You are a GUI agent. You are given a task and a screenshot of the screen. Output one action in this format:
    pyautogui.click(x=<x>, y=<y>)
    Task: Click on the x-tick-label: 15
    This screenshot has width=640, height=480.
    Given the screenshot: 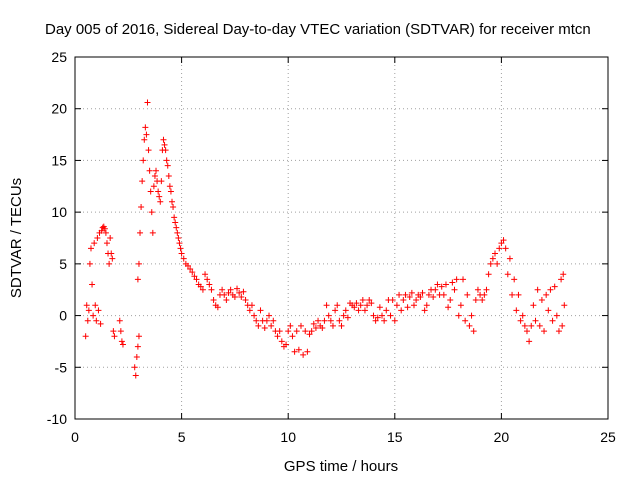 What is the action you would take?
    pyautogui.click(x=395, y=437)
    